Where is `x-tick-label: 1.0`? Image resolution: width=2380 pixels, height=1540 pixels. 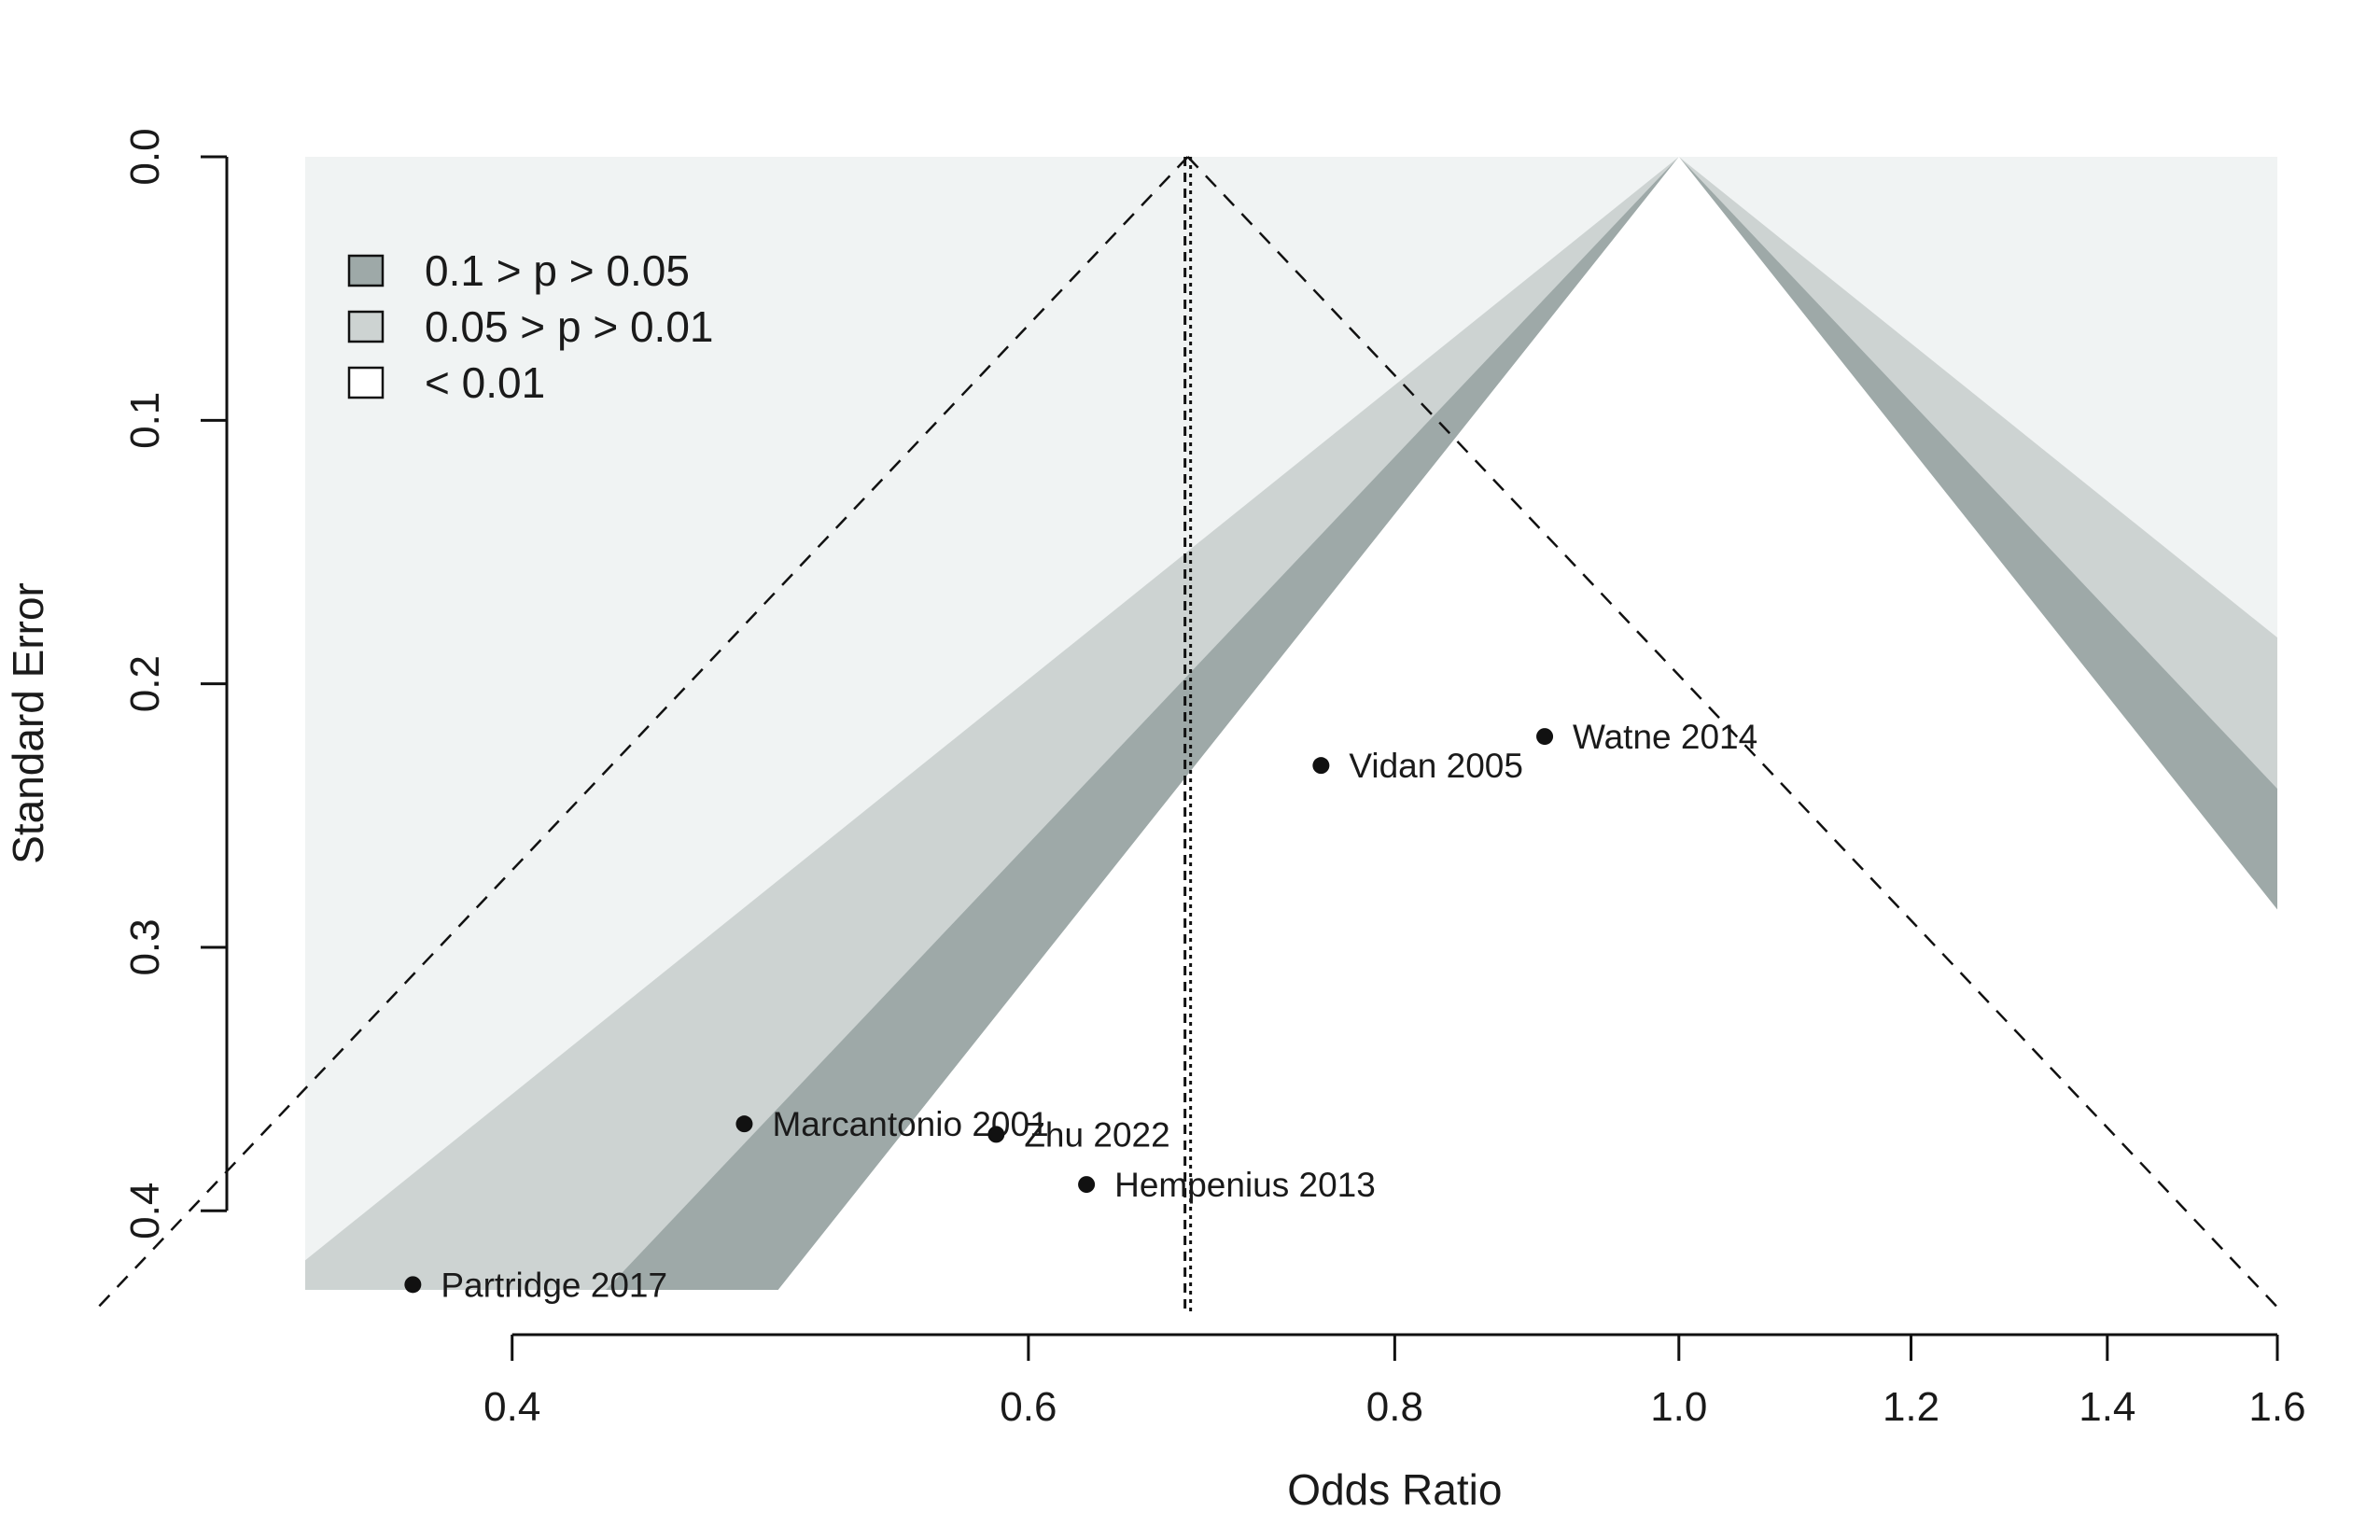 x-tick-label: 1.0 is located at coordinates (1678, 1407).